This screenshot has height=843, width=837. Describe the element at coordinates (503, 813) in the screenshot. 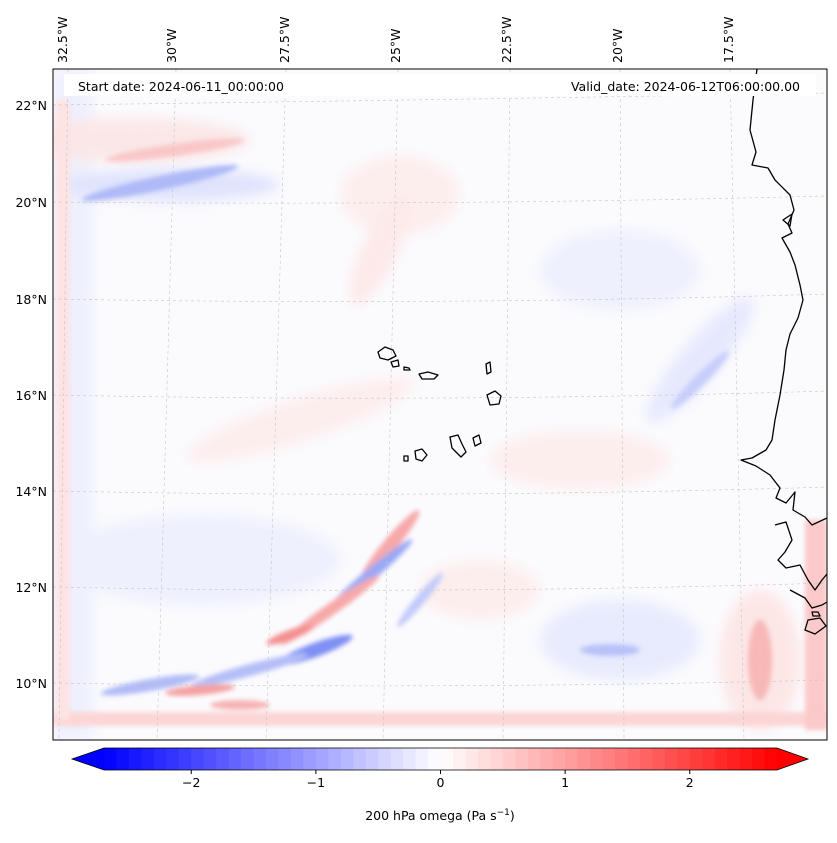

I see `colorbar-label-sup: −1` at that location.